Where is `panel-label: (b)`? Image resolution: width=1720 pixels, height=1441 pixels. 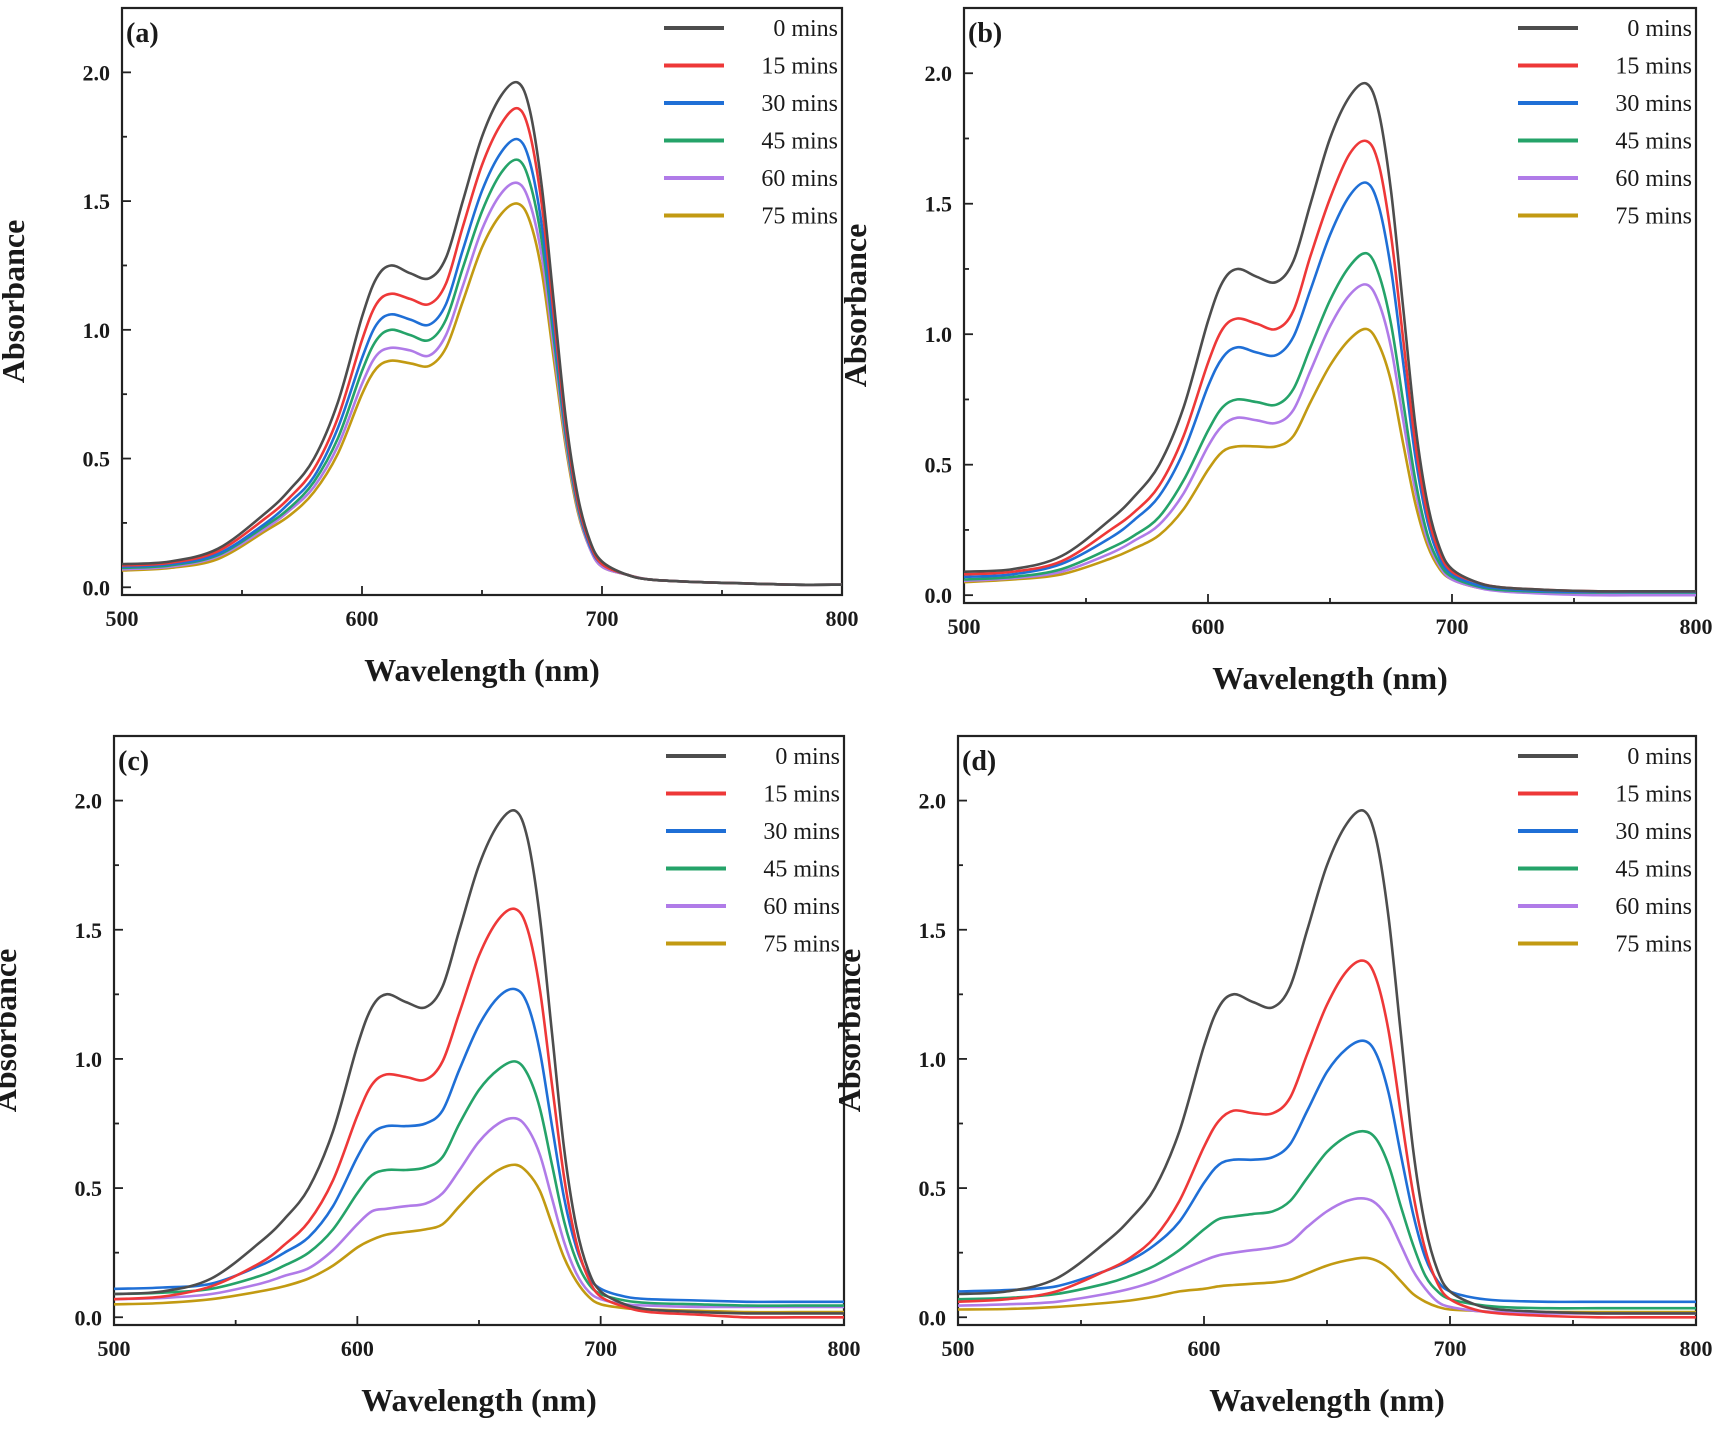
panel-label: (b) is located at coordinates (985, 33).